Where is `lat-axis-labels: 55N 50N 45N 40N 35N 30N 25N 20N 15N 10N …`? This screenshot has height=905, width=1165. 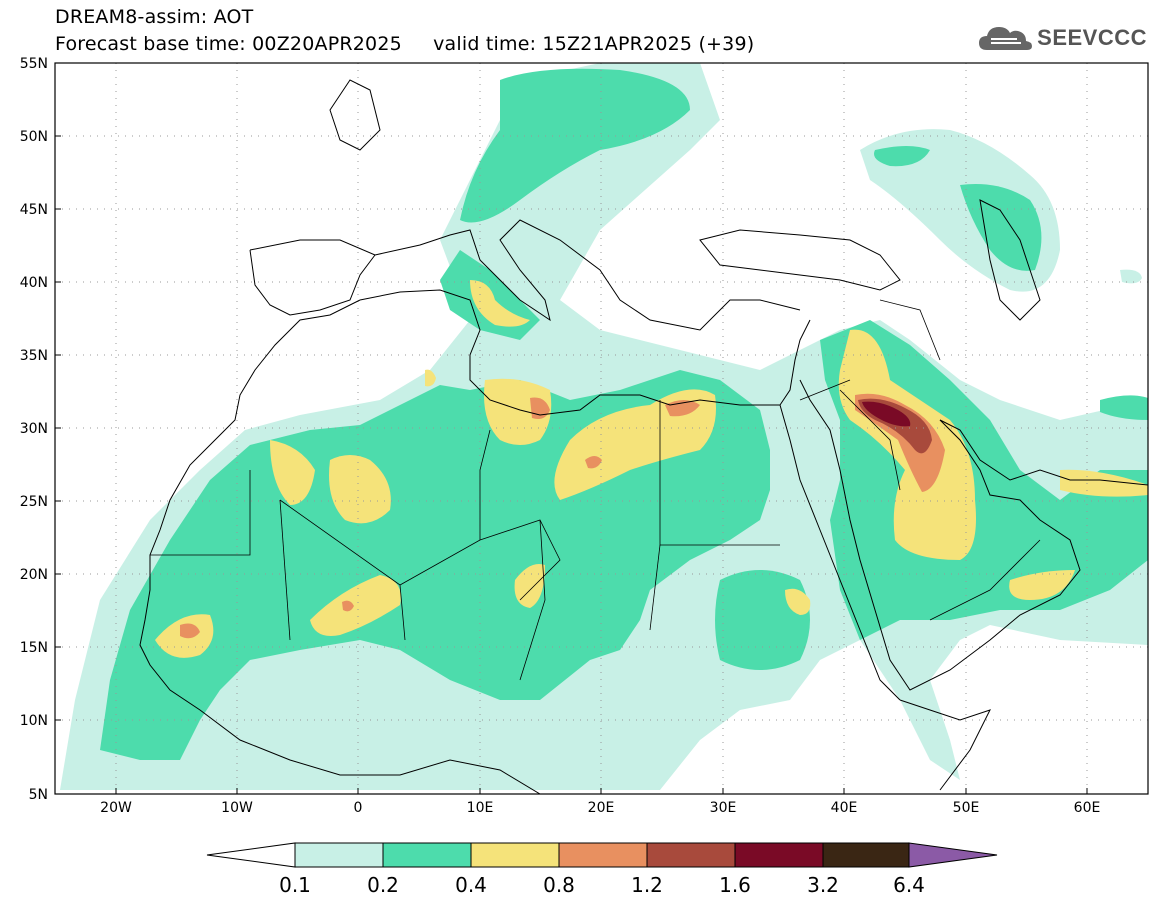 lat-axis-labels: 55N 50N 45N 40N 35N 30N 25N 20N 15N 10N … is located at coordinates (34, 429).